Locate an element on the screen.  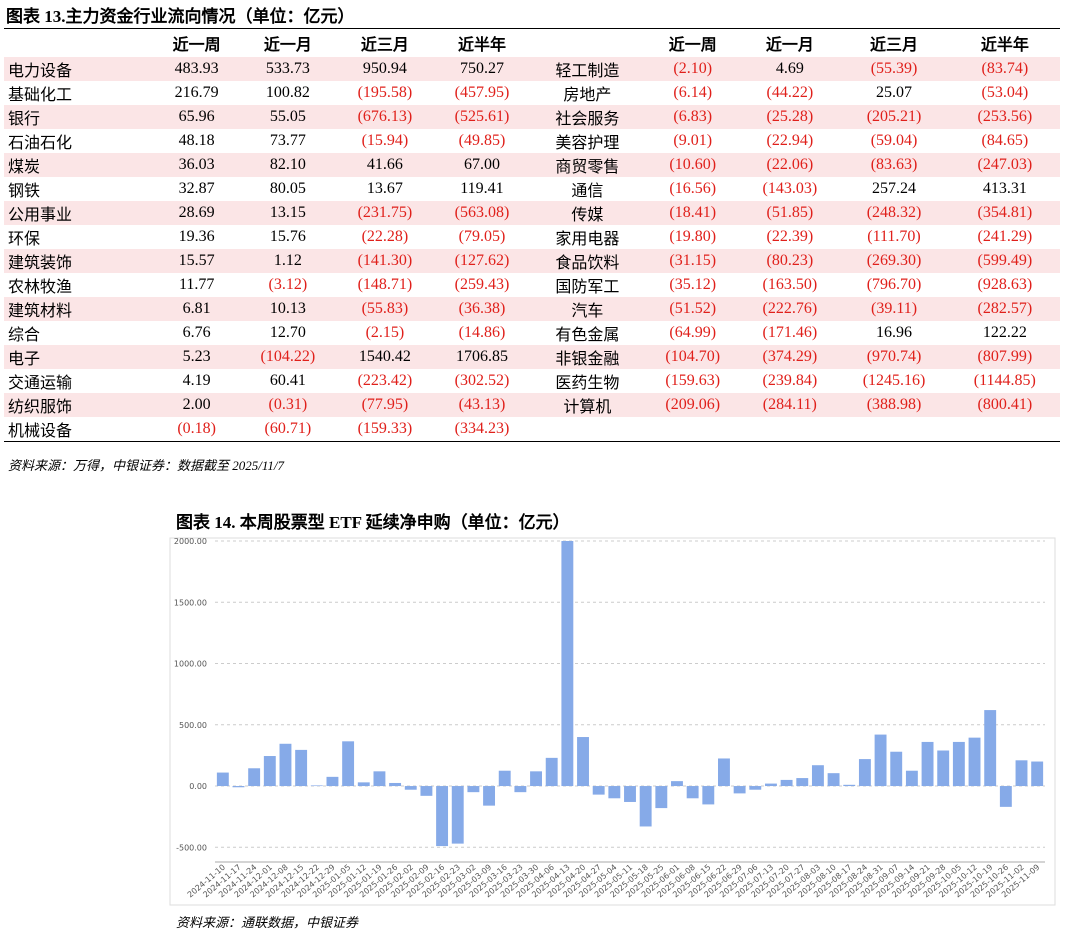
table-cell: 电子 is located at coordinates (79, 357).